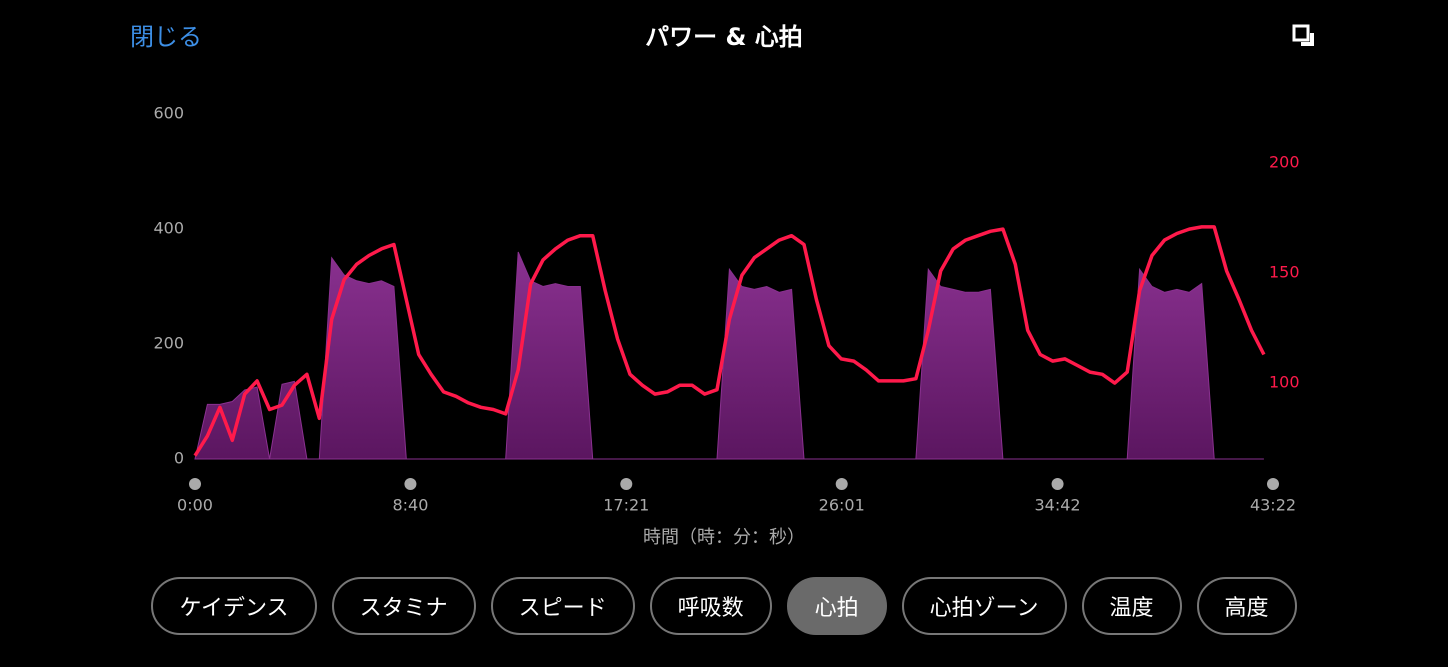 This screenshot has width=1448, height=667. What do you see at coordinates (166, 37) in the screenshot?
I see `close-button: 閉じる` at bounding box center [166, 37].